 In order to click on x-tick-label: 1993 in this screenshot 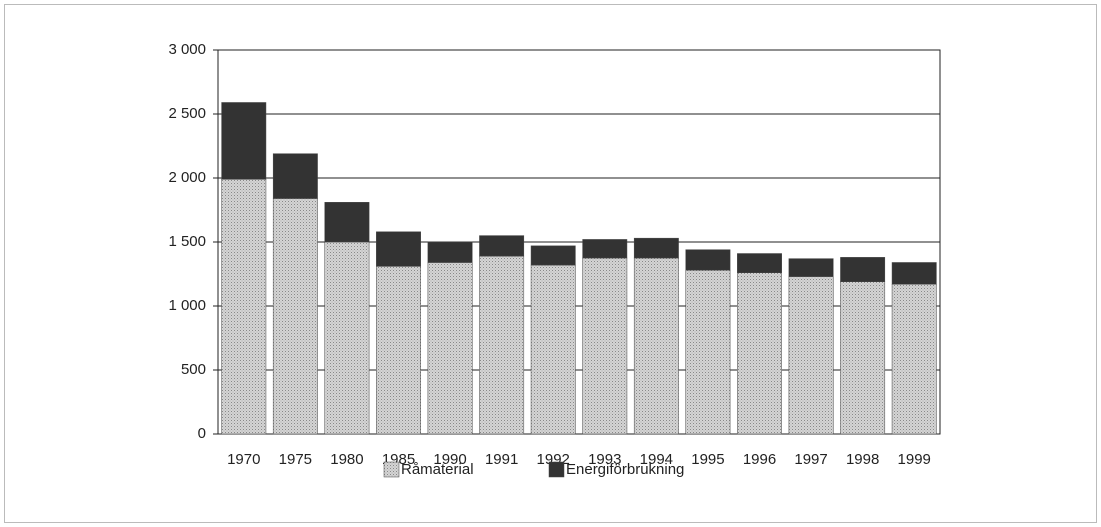, I will do `click(604, 459)`.